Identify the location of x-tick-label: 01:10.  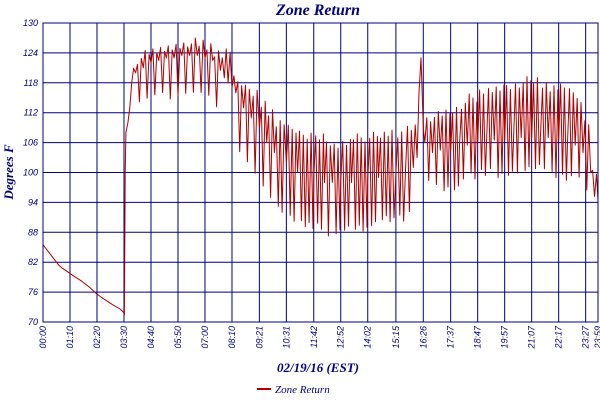
(70, 337).